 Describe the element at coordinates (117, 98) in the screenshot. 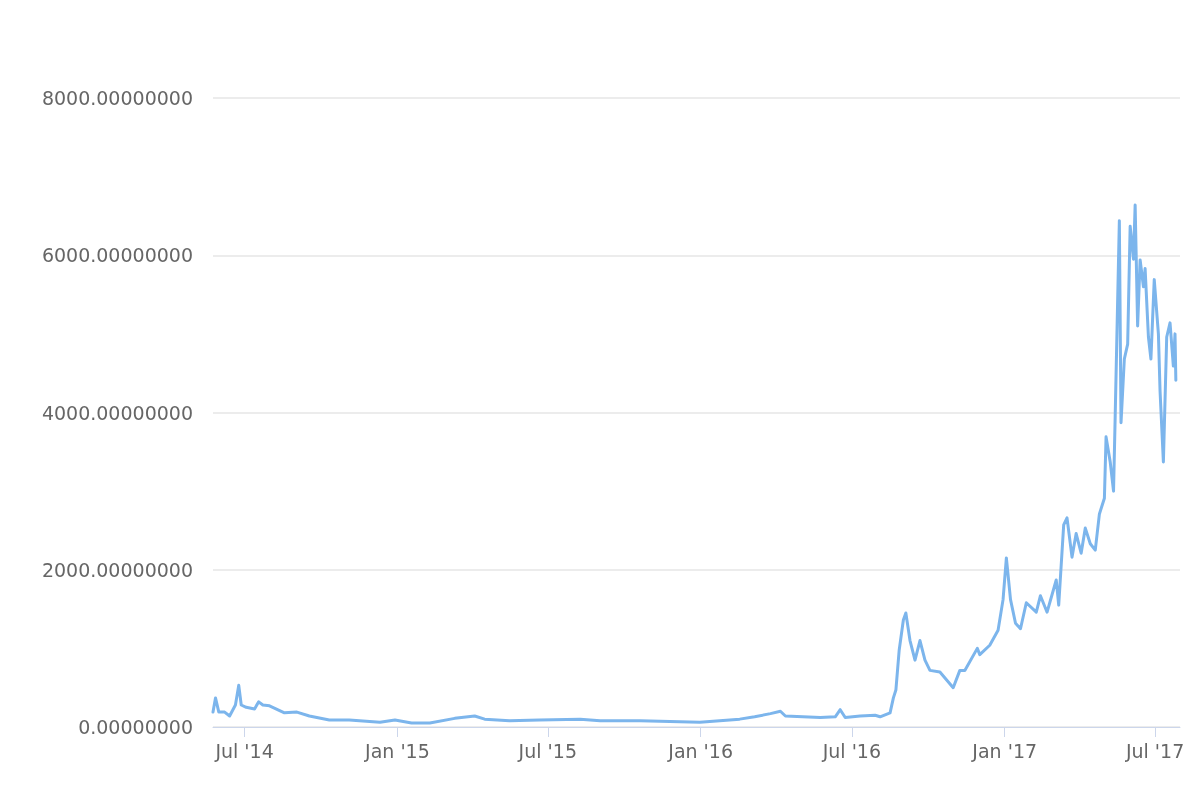

I see `y-tick-label: 8000.00000000` at that location.